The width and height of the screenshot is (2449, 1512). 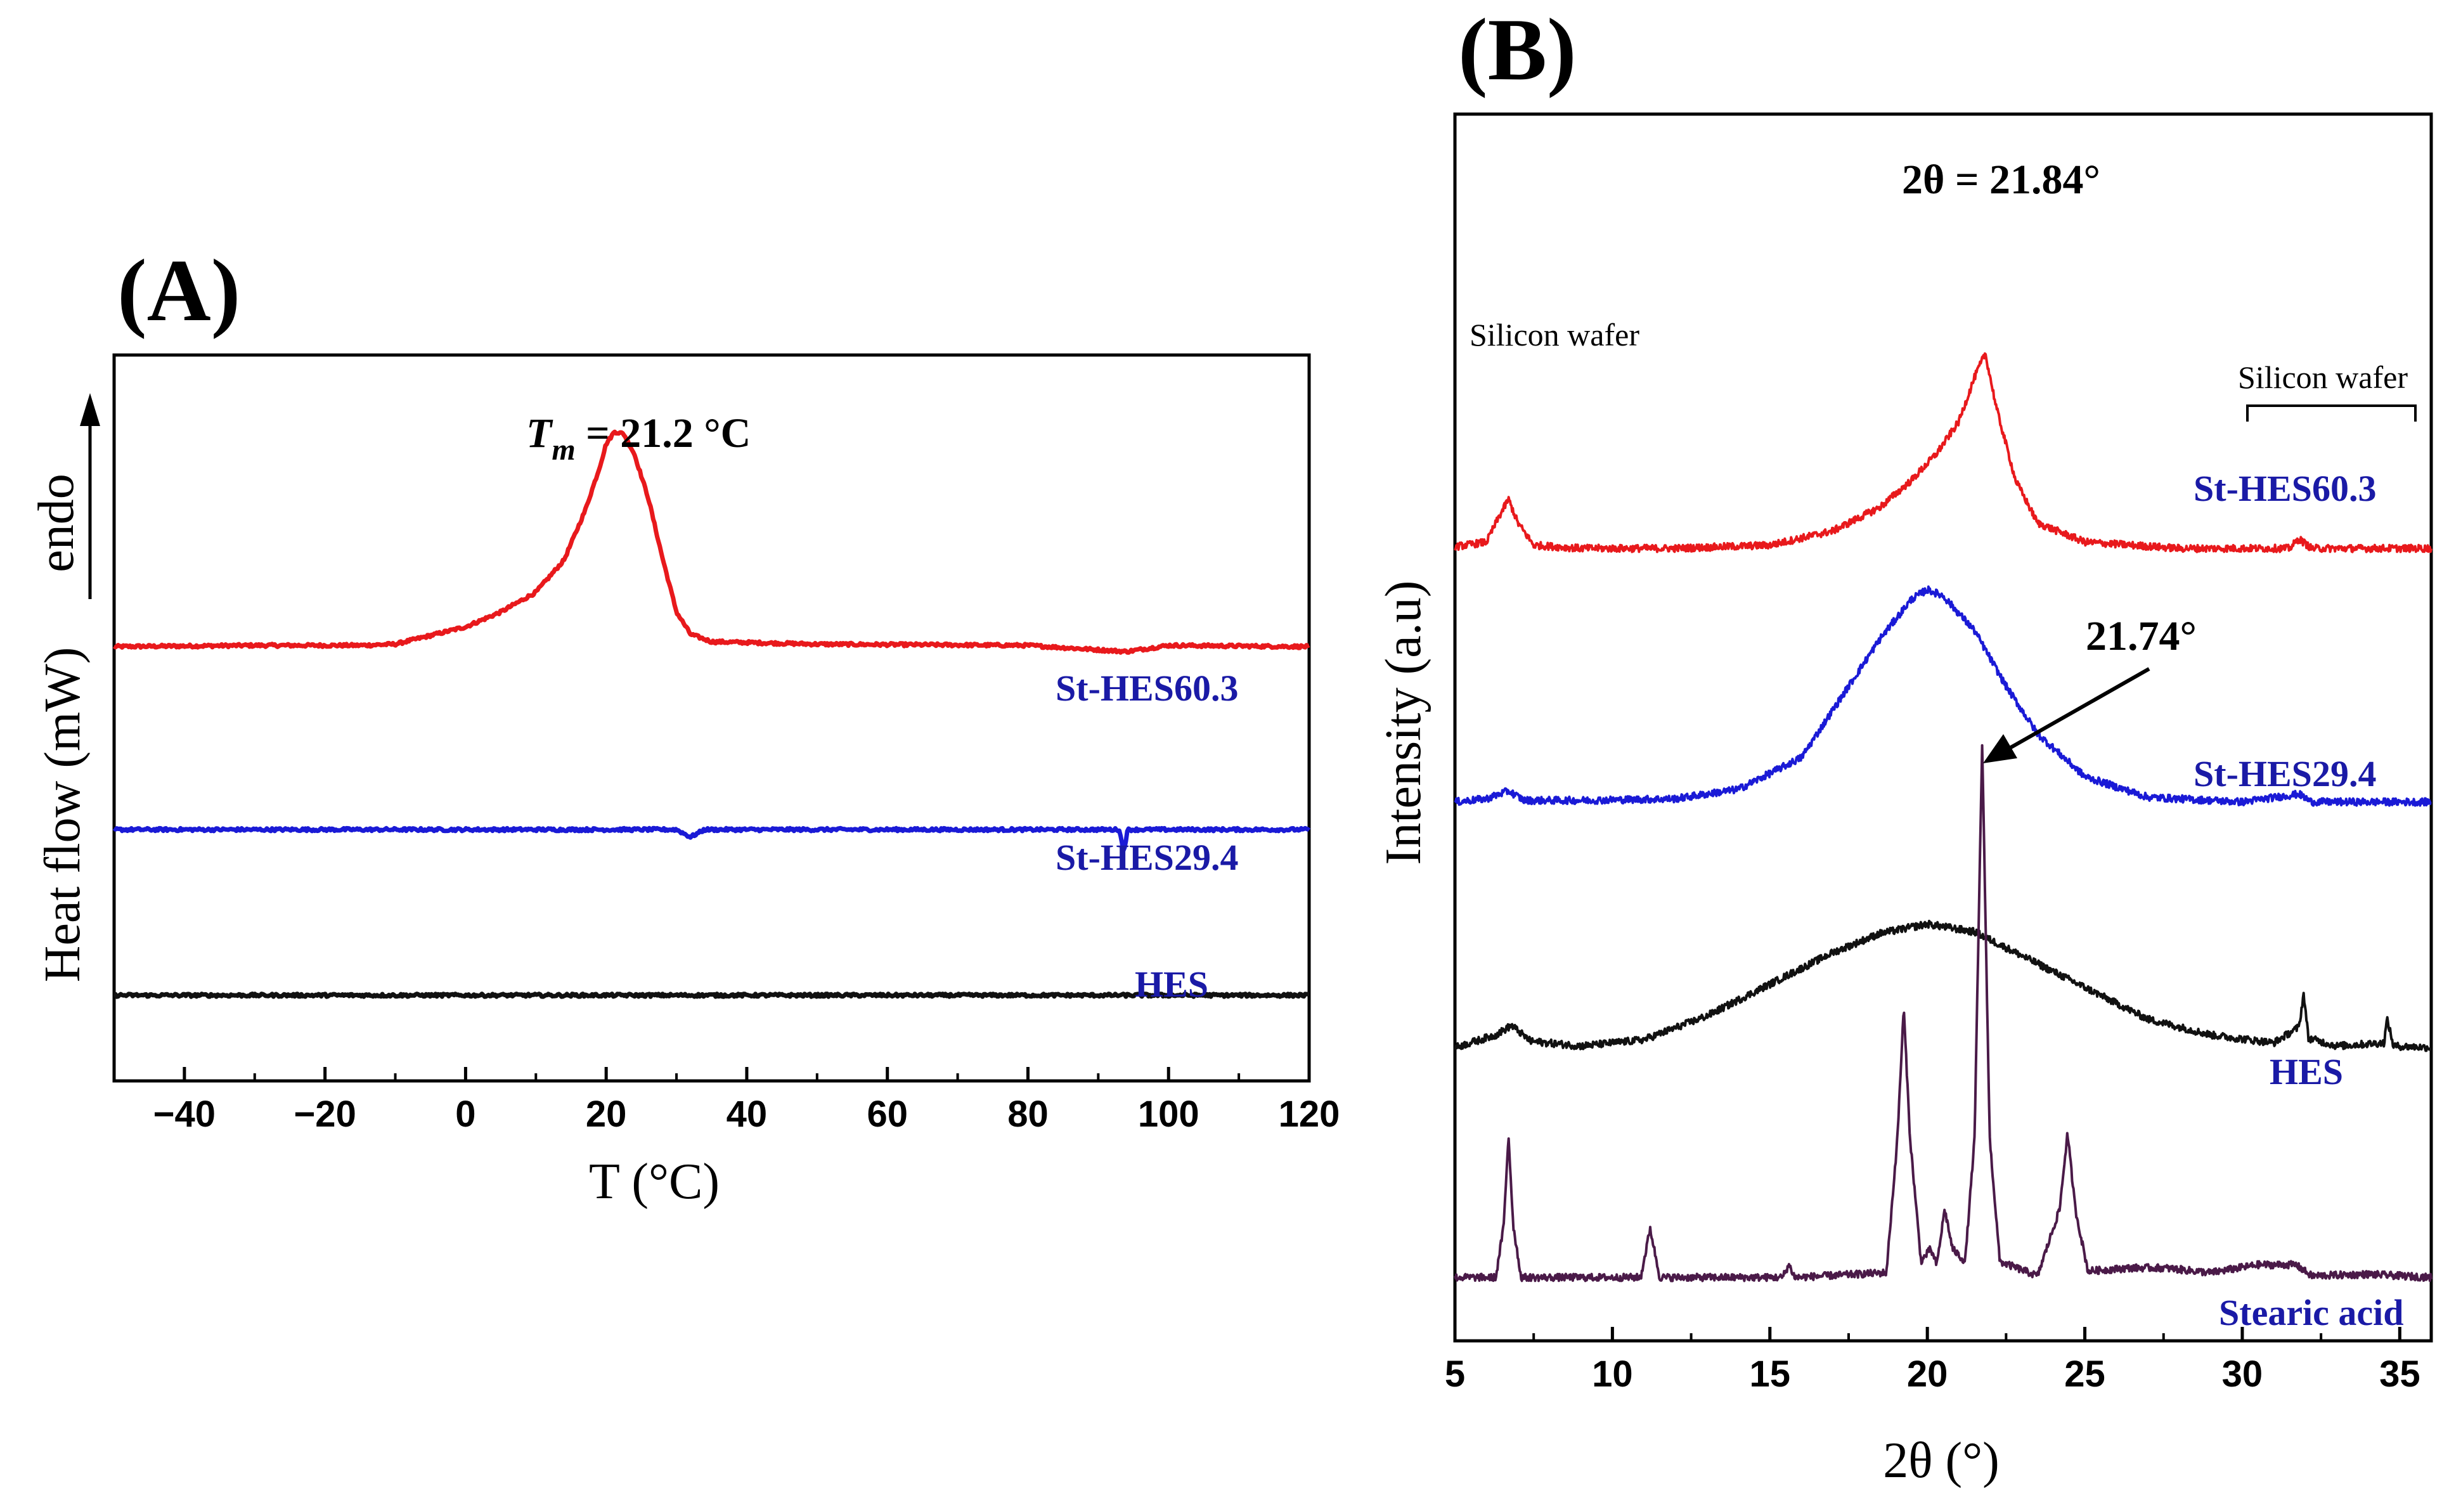 What do you see at coordinates (1943, 985) in the screenshot?
I see `panel-b-series-line-hes` at bounding box center [1943, 985].